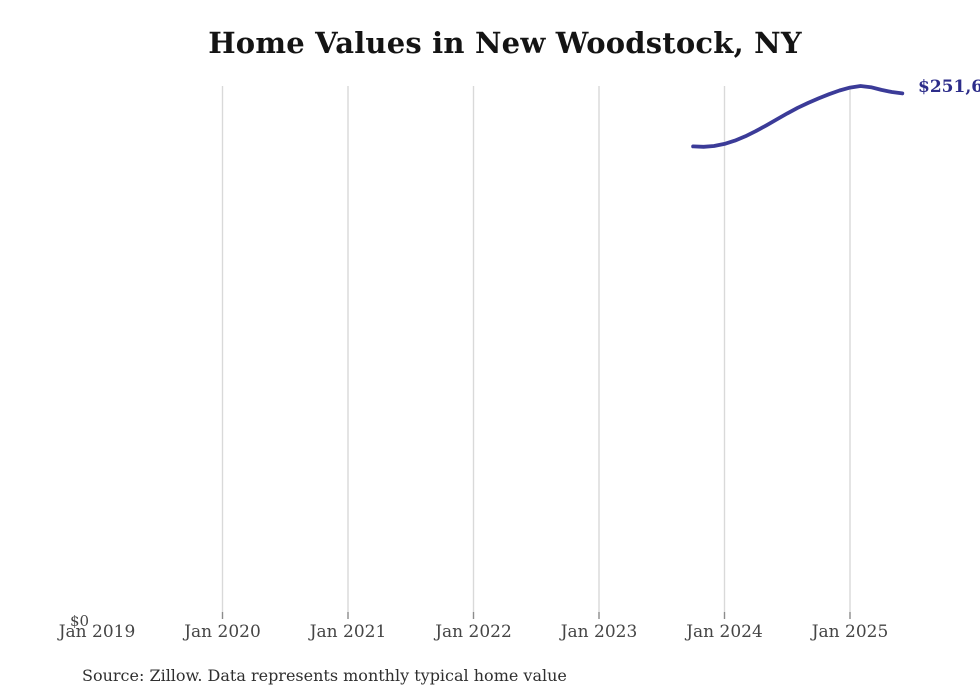 Image resolution: width=980 pixels, height=699 pixels. I want to click on y-axis-zero-label: $0, so click(80, 621).